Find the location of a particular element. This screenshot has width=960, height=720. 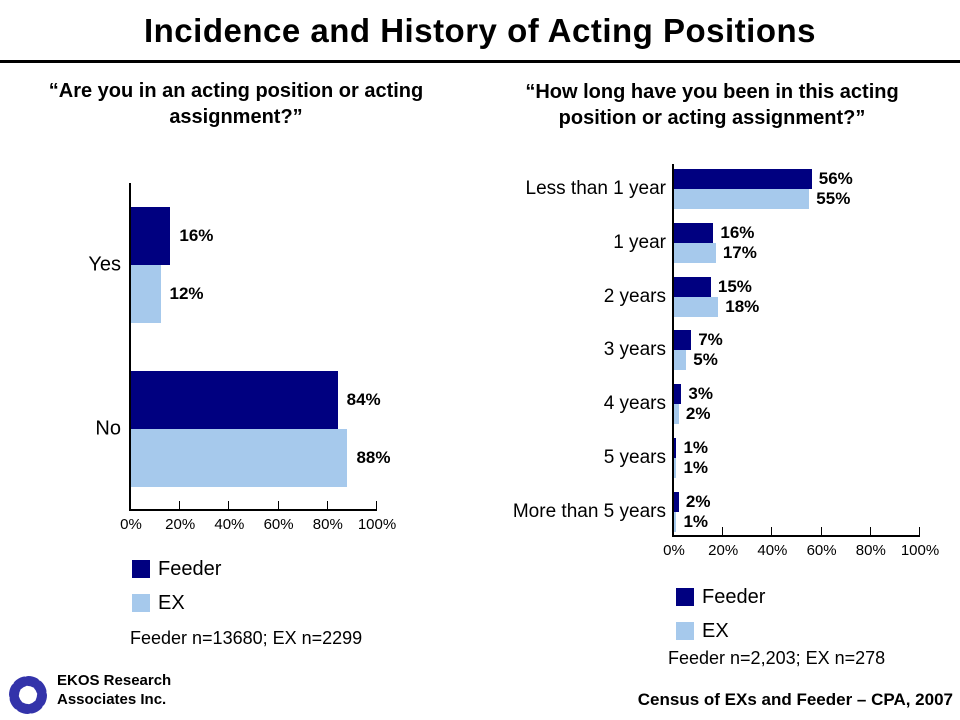

bar-value-label: 12% is located at coordinates (186, 293).